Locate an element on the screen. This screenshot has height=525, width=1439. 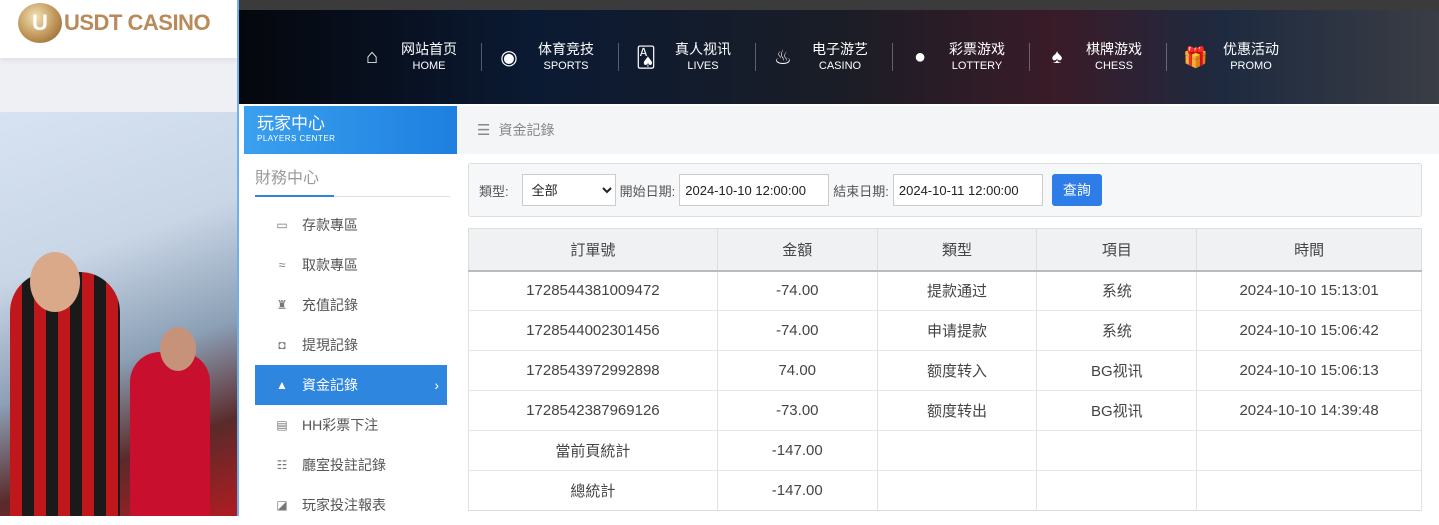
nav-item-chess: ♠ 棋牌游戏 CHESS is located at coordinates (1094, 57).